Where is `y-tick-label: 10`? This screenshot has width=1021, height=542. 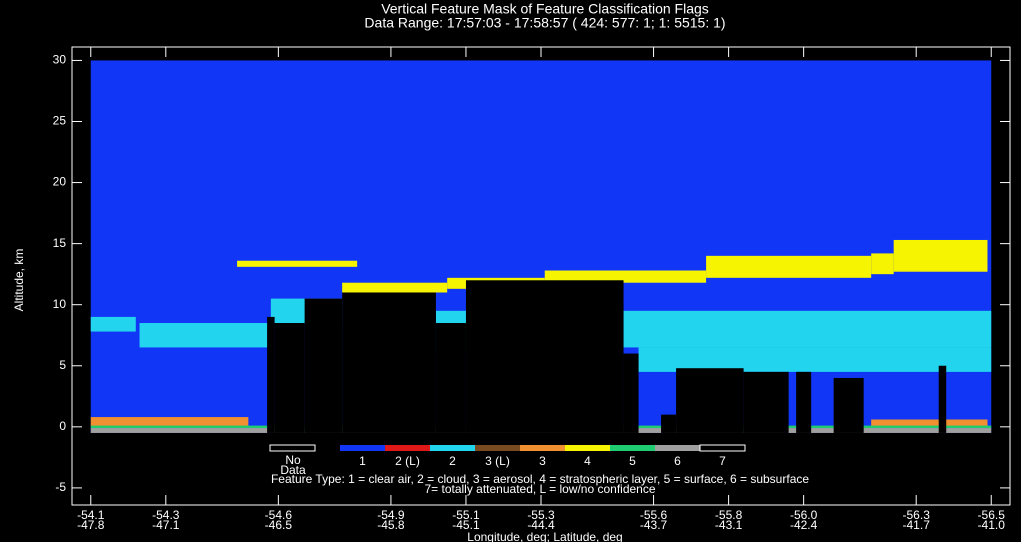
y-tick-label: 10 is located at coordinates (60, 304).